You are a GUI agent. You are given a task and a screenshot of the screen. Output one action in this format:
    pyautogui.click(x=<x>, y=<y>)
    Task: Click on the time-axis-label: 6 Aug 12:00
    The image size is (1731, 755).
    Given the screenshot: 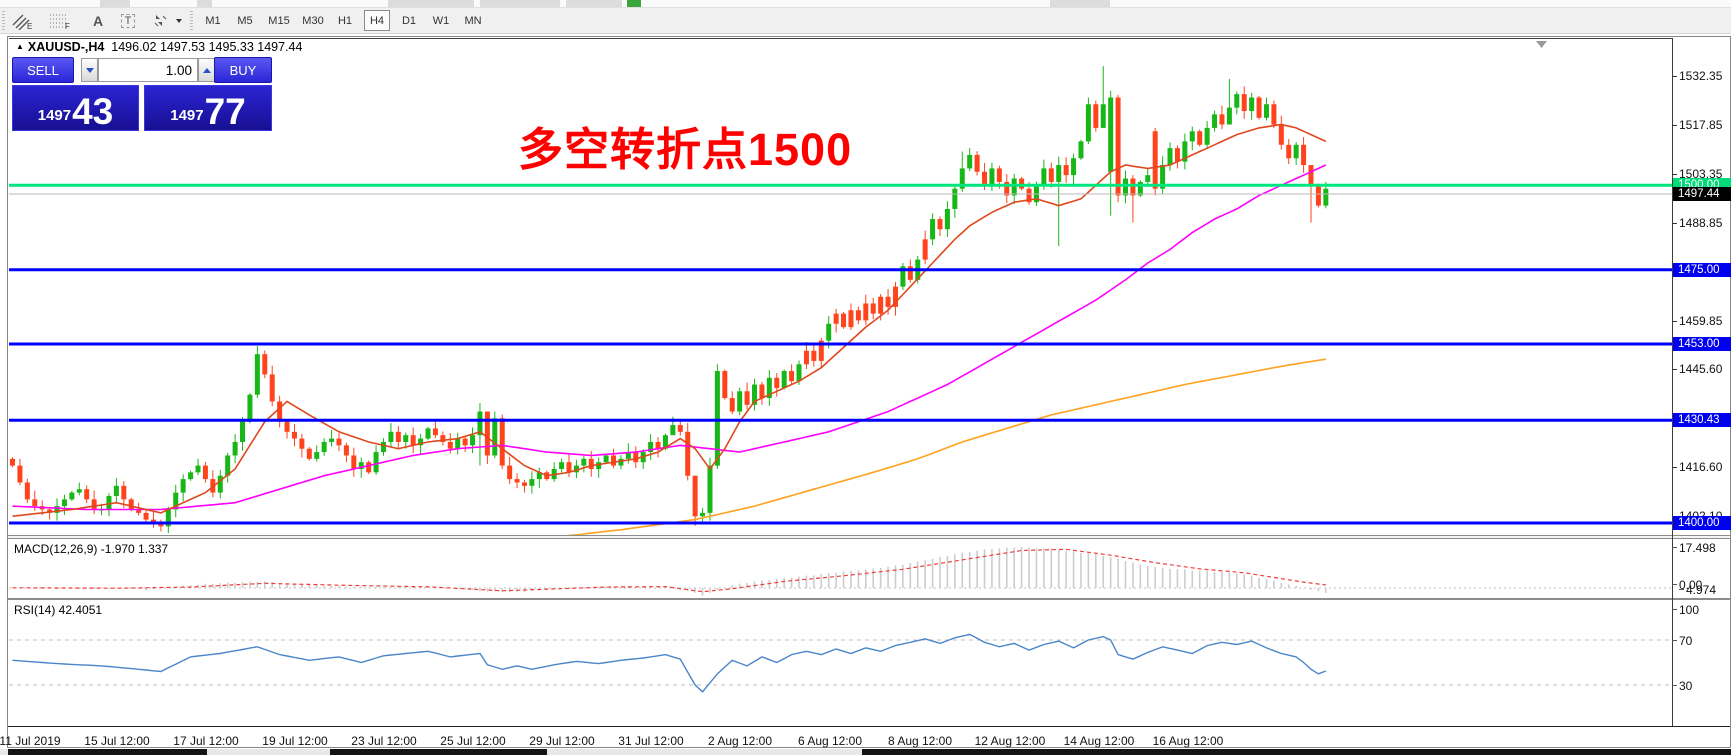 What is the action you would take?
    pyautogui.click(x=830, y=741)
    